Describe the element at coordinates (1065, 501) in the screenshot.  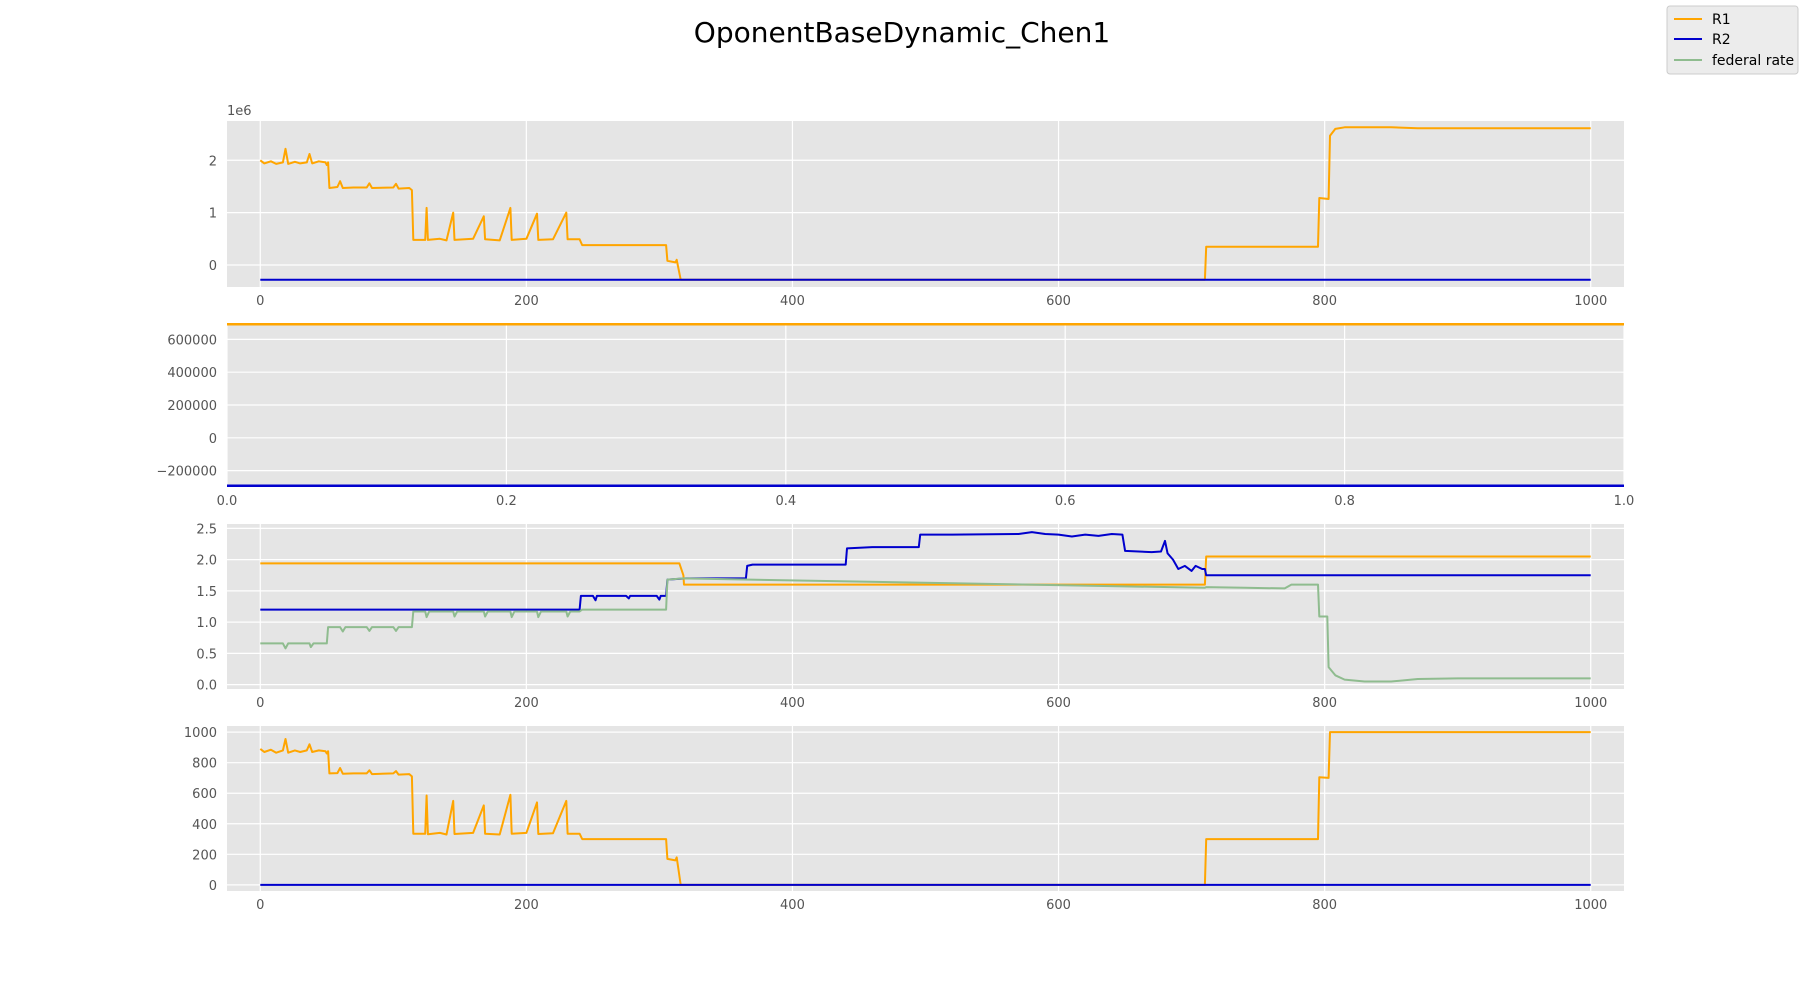
I see `x-tick-label: 0.6` at that location.